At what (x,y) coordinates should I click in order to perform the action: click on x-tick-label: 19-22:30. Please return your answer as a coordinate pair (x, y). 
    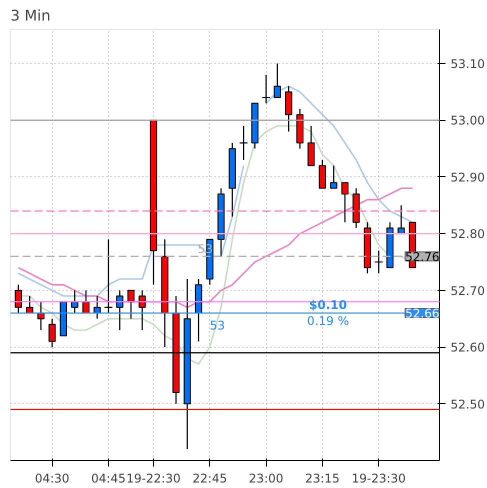
    Looking at the image, I should click on (153, 479).